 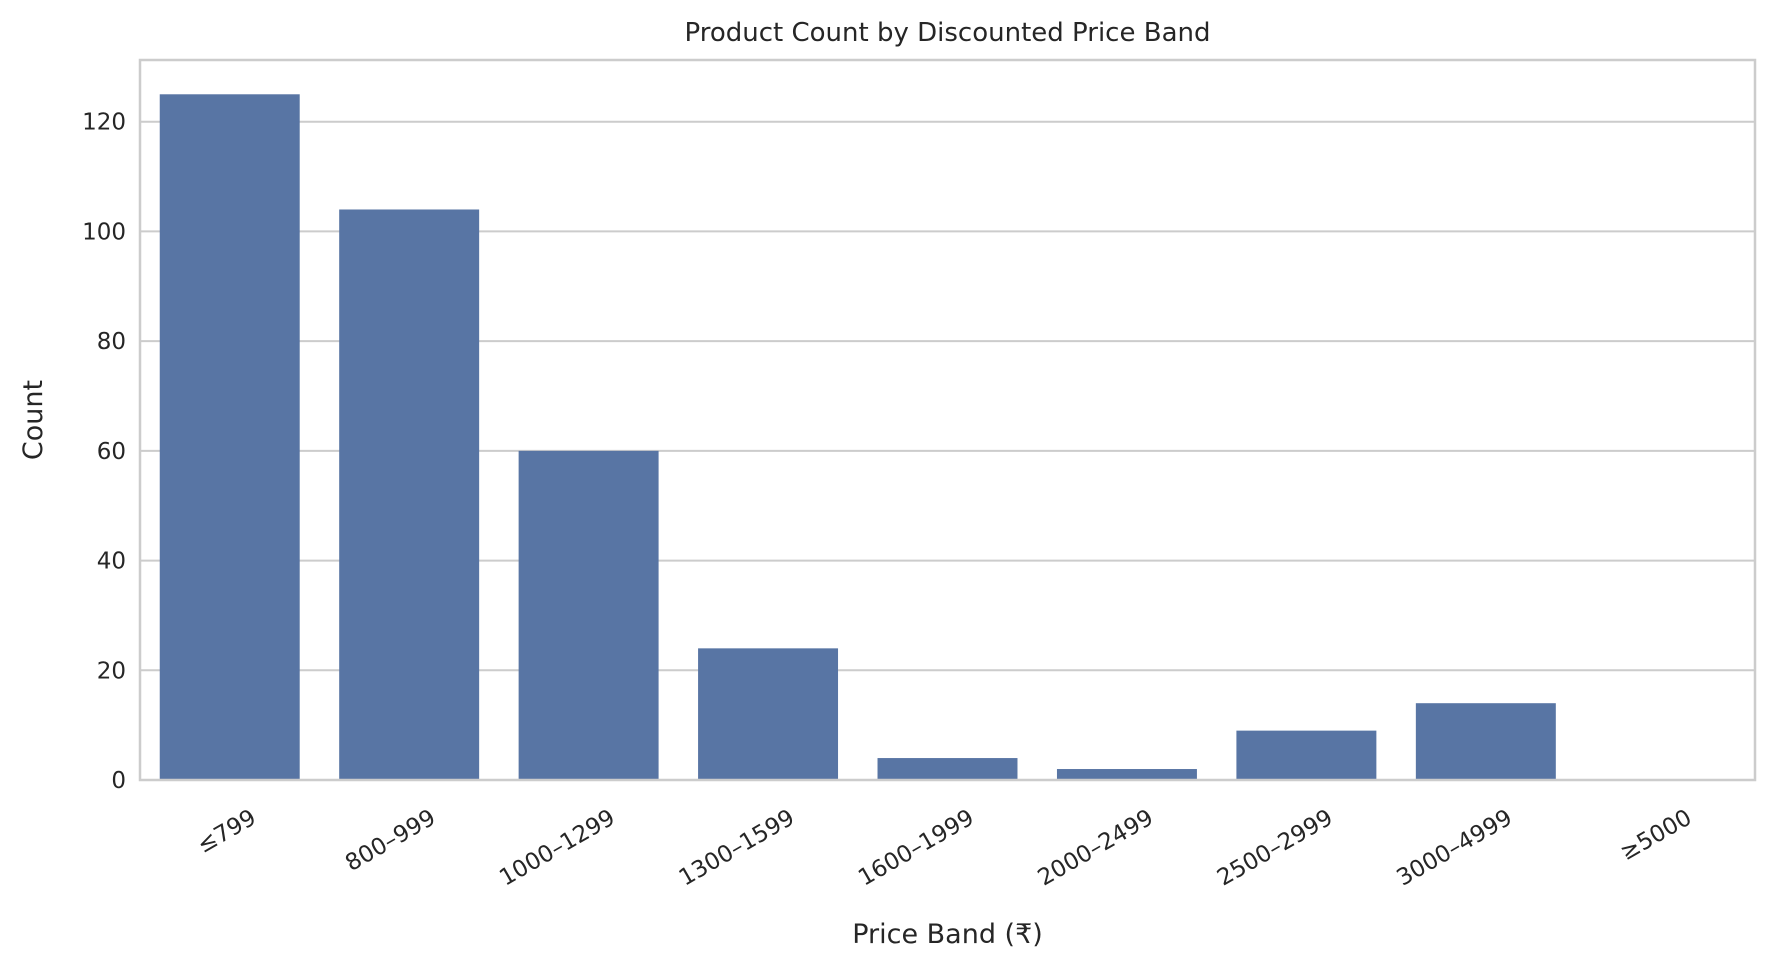 What do you see at coordinates (1096, 848) in the screenshot?
I see `x-tick-label: 2000–2499` at bounding box center [1096, 848].